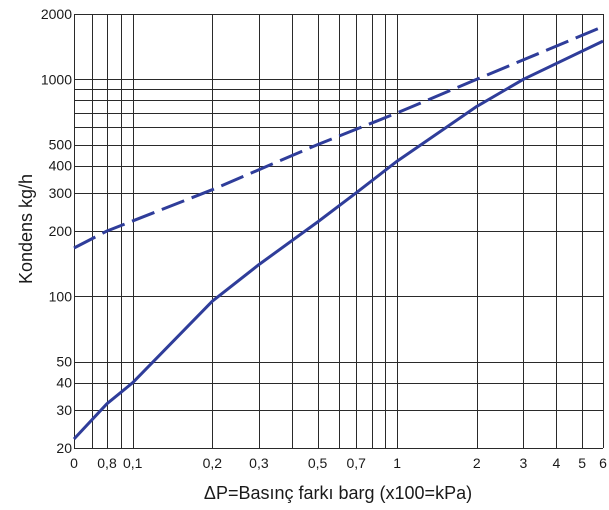 The image size is (609, 510). Describe the element at coordinates (603, 463) in the screenshot. I see `x-tick-label: 6` at that location.